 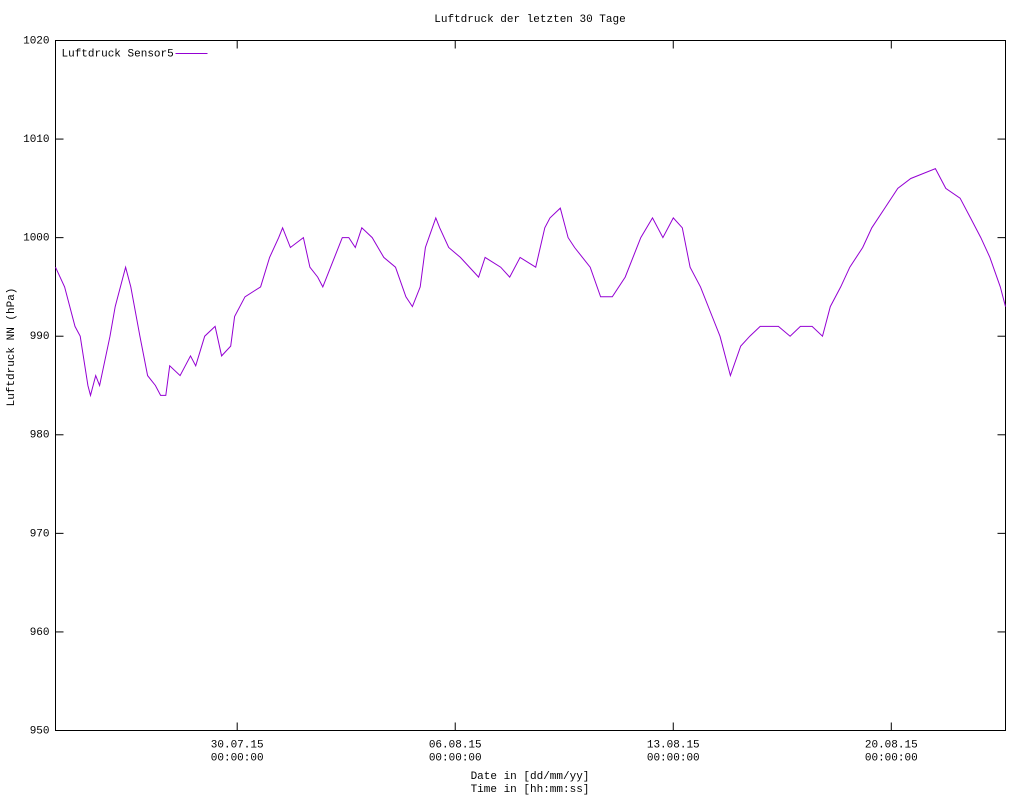 I want to click on x-axis-label: Time in [hh:mm:ss], so click(x=530, y=790).